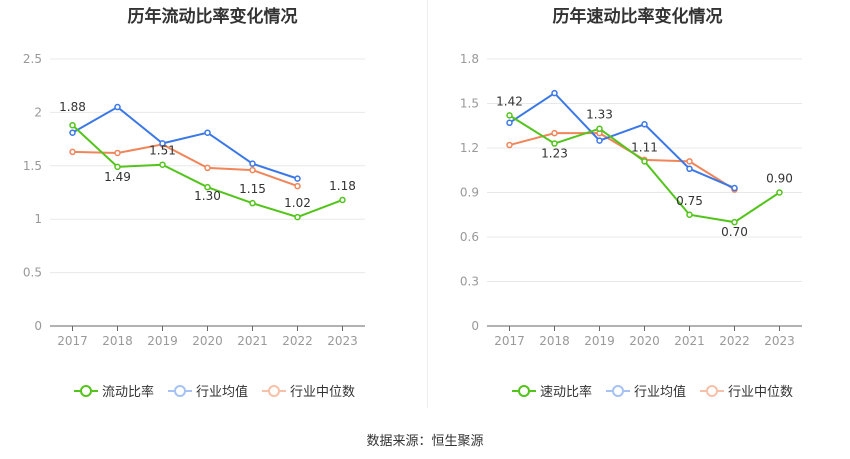 Image resolution: width=850 pixels, height=459 pixels. I want to click on data-label: 1.33, so click(599, 115).